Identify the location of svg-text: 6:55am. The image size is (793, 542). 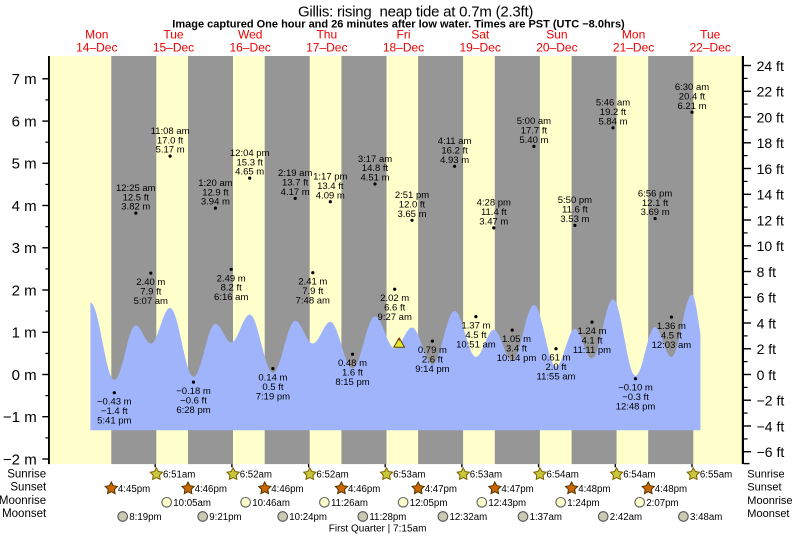
(716, 474).